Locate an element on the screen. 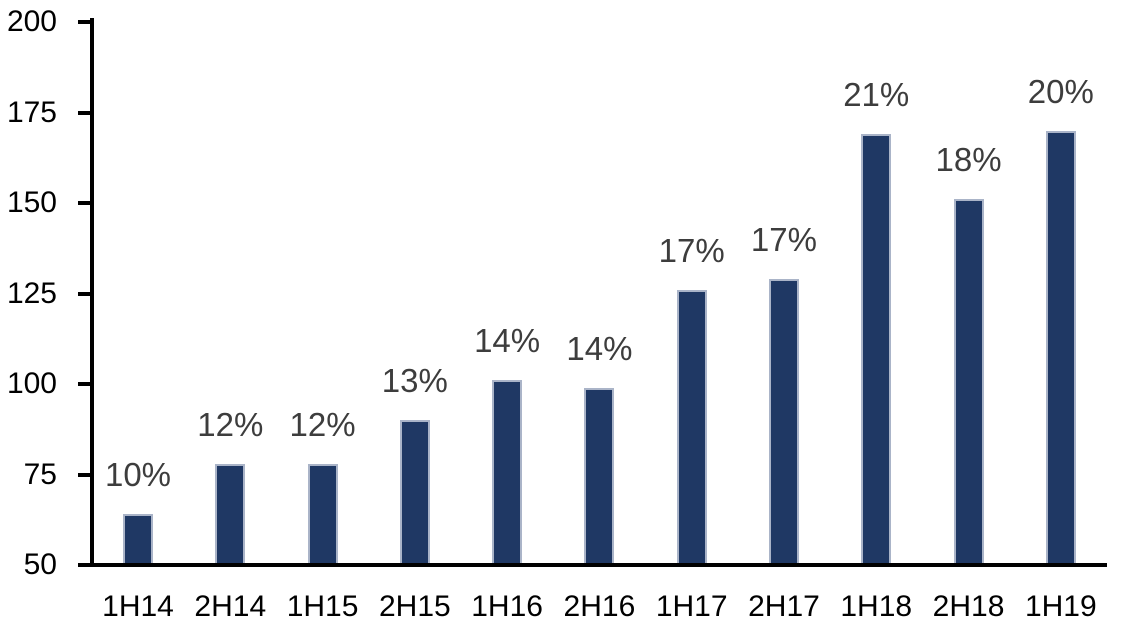  data-label: 13% is located at coordinates (414, 381).